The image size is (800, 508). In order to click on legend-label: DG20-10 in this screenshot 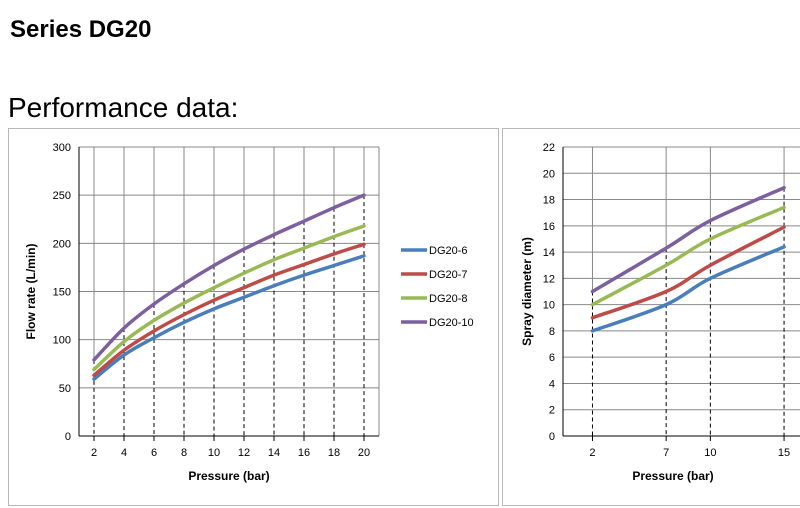, I will do `click(451, 323)`.